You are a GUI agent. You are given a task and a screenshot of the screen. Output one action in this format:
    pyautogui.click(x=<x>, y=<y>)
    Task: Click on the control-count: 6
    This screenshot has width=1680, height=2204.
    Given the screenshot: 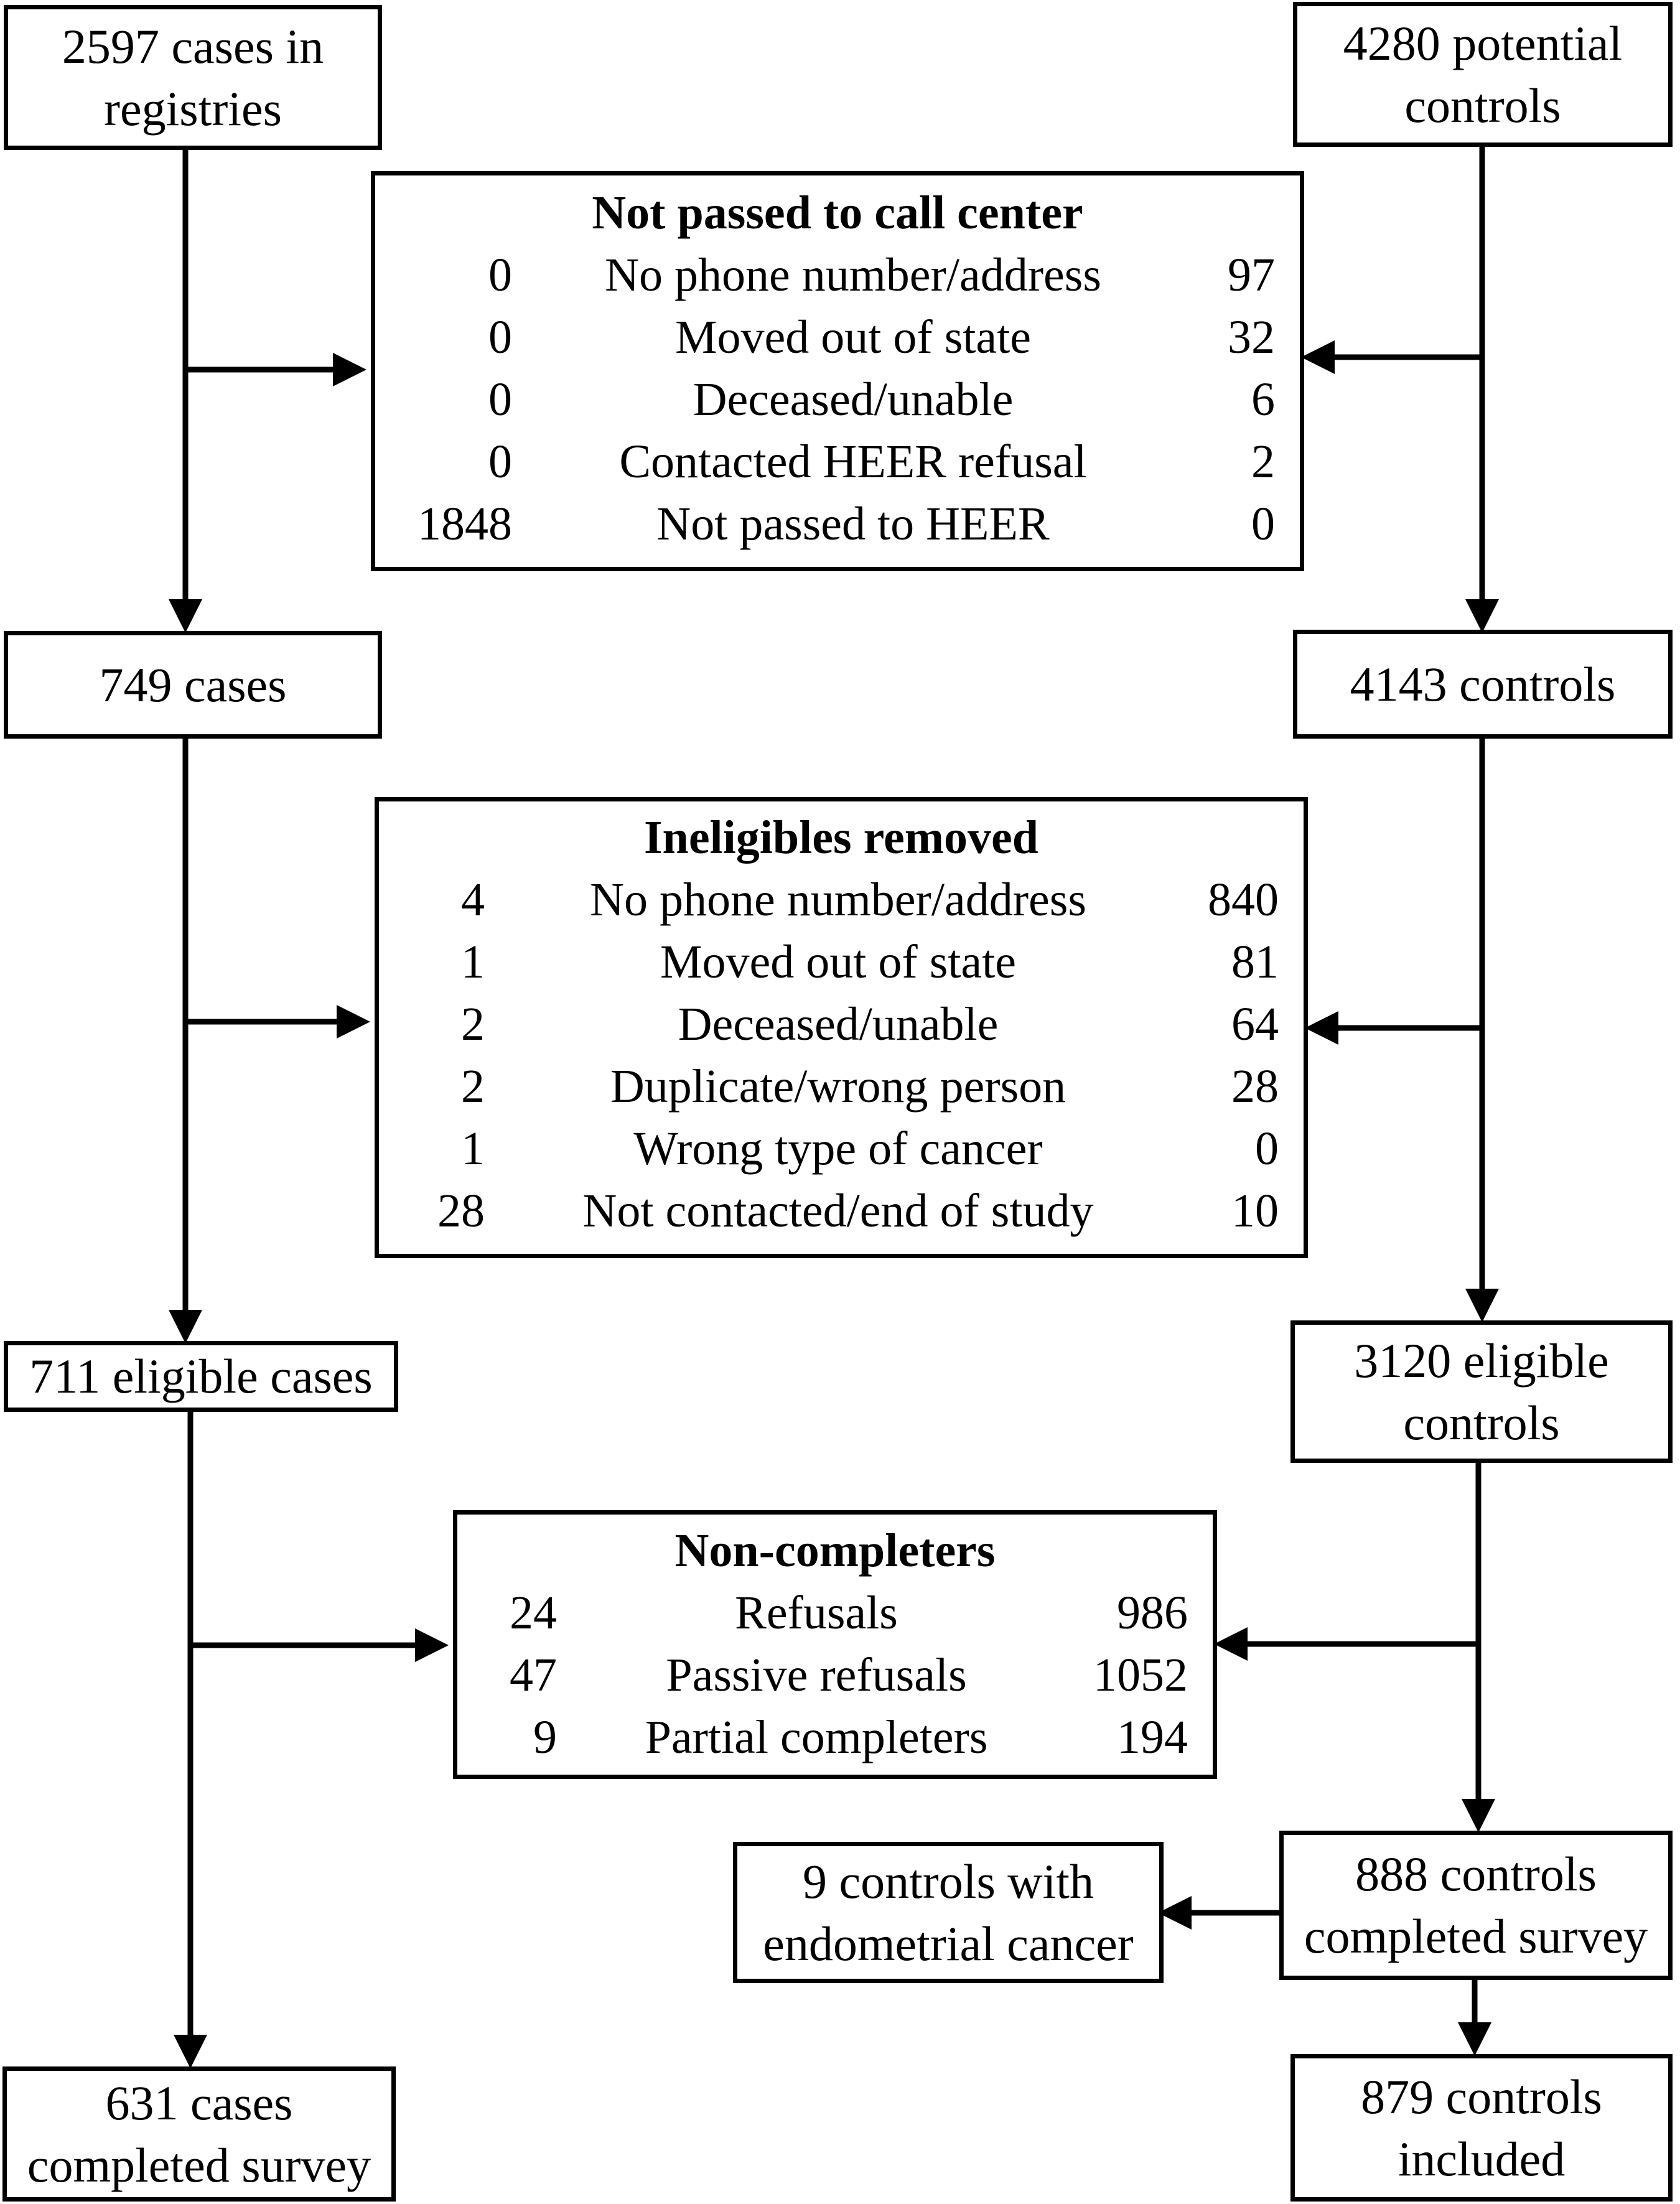 What is the action you would take?
    pyautogui.click(x=1263, y=399)
    